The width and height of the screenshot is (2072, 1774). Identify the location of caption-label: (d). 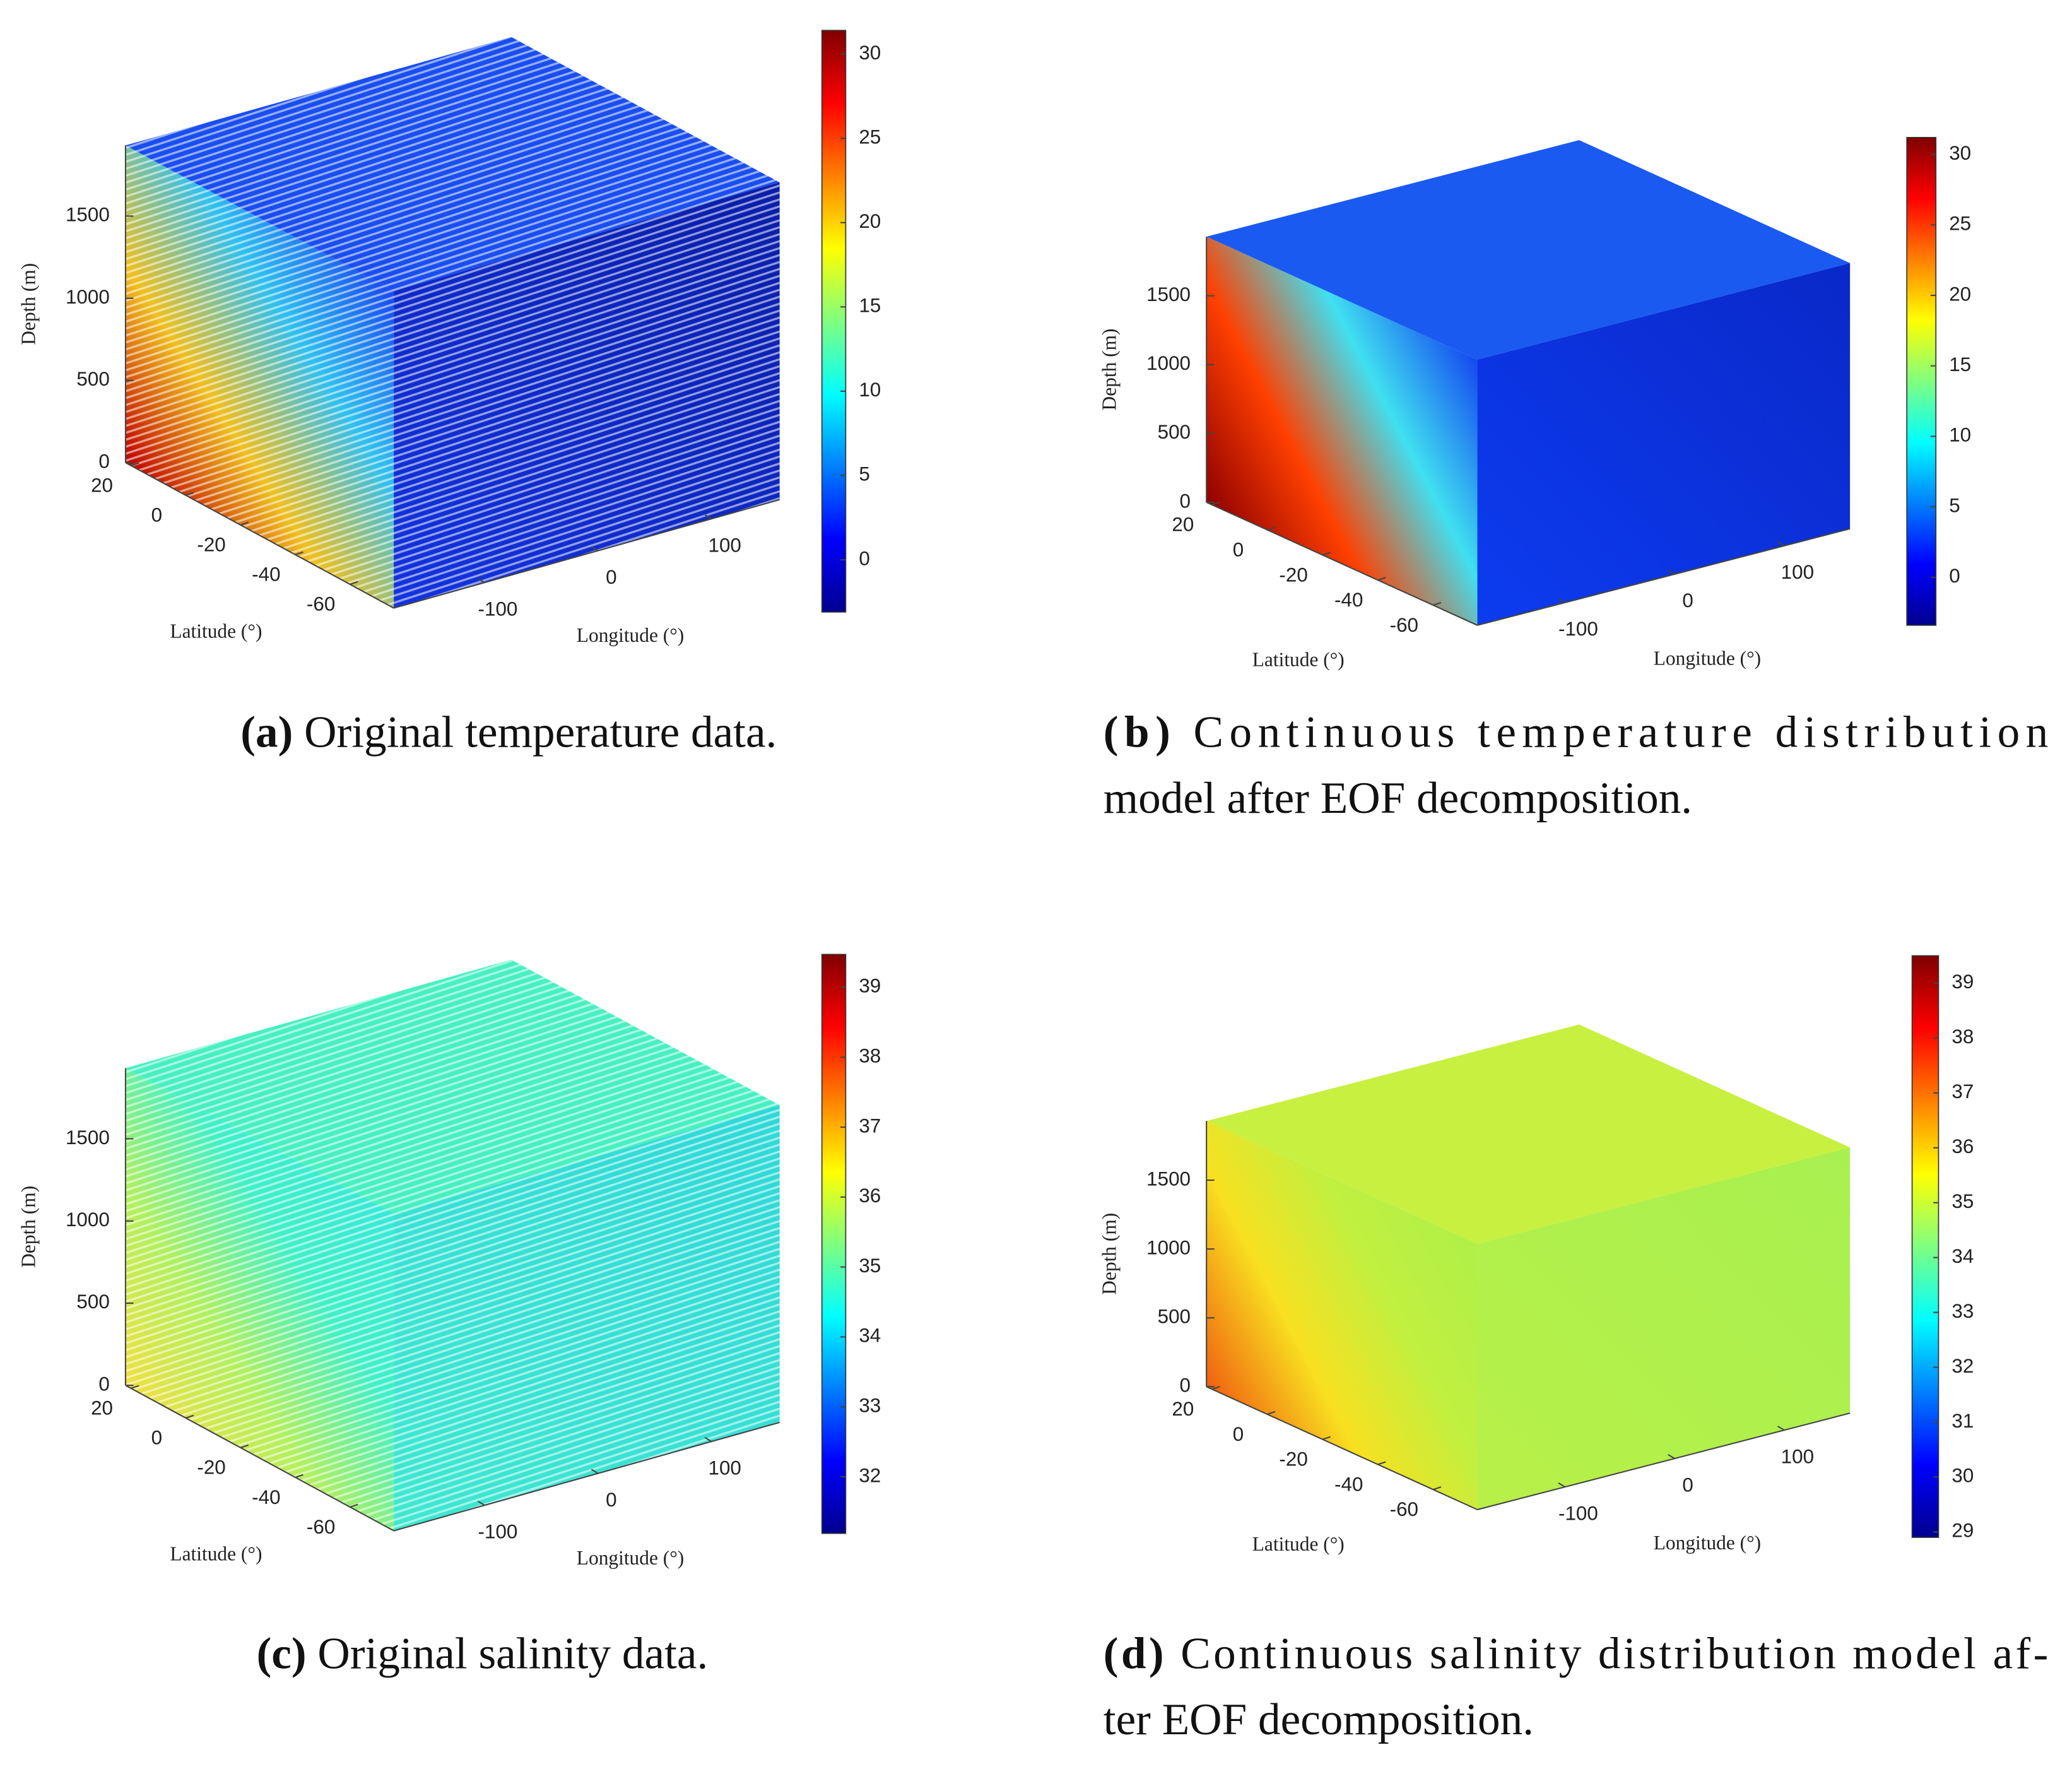
(1134, 1653).